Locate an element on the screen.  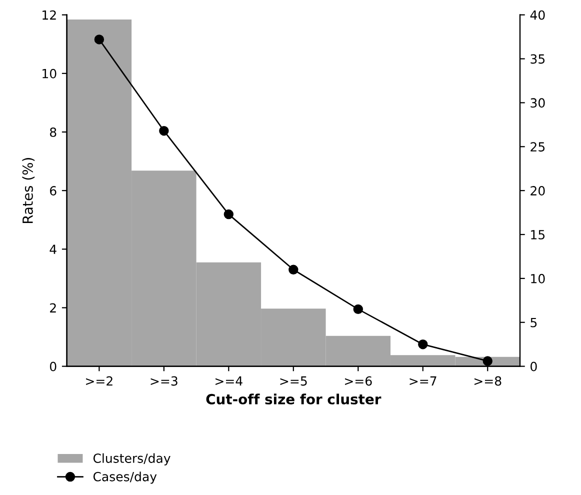
x-tick-label: >=4 is located at coordinates (229, 381).